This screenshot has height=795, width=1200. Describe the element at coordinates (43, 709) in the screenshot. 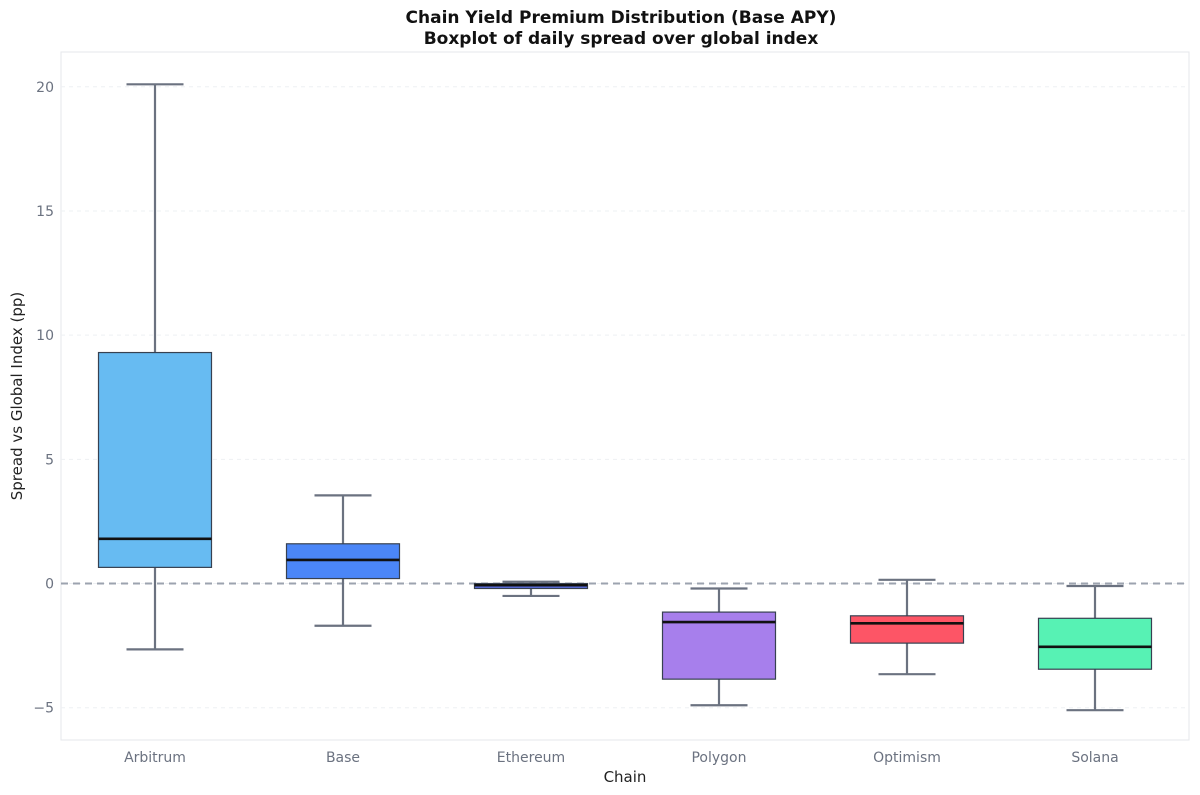

I see `y-tick-label: −5` at that location.